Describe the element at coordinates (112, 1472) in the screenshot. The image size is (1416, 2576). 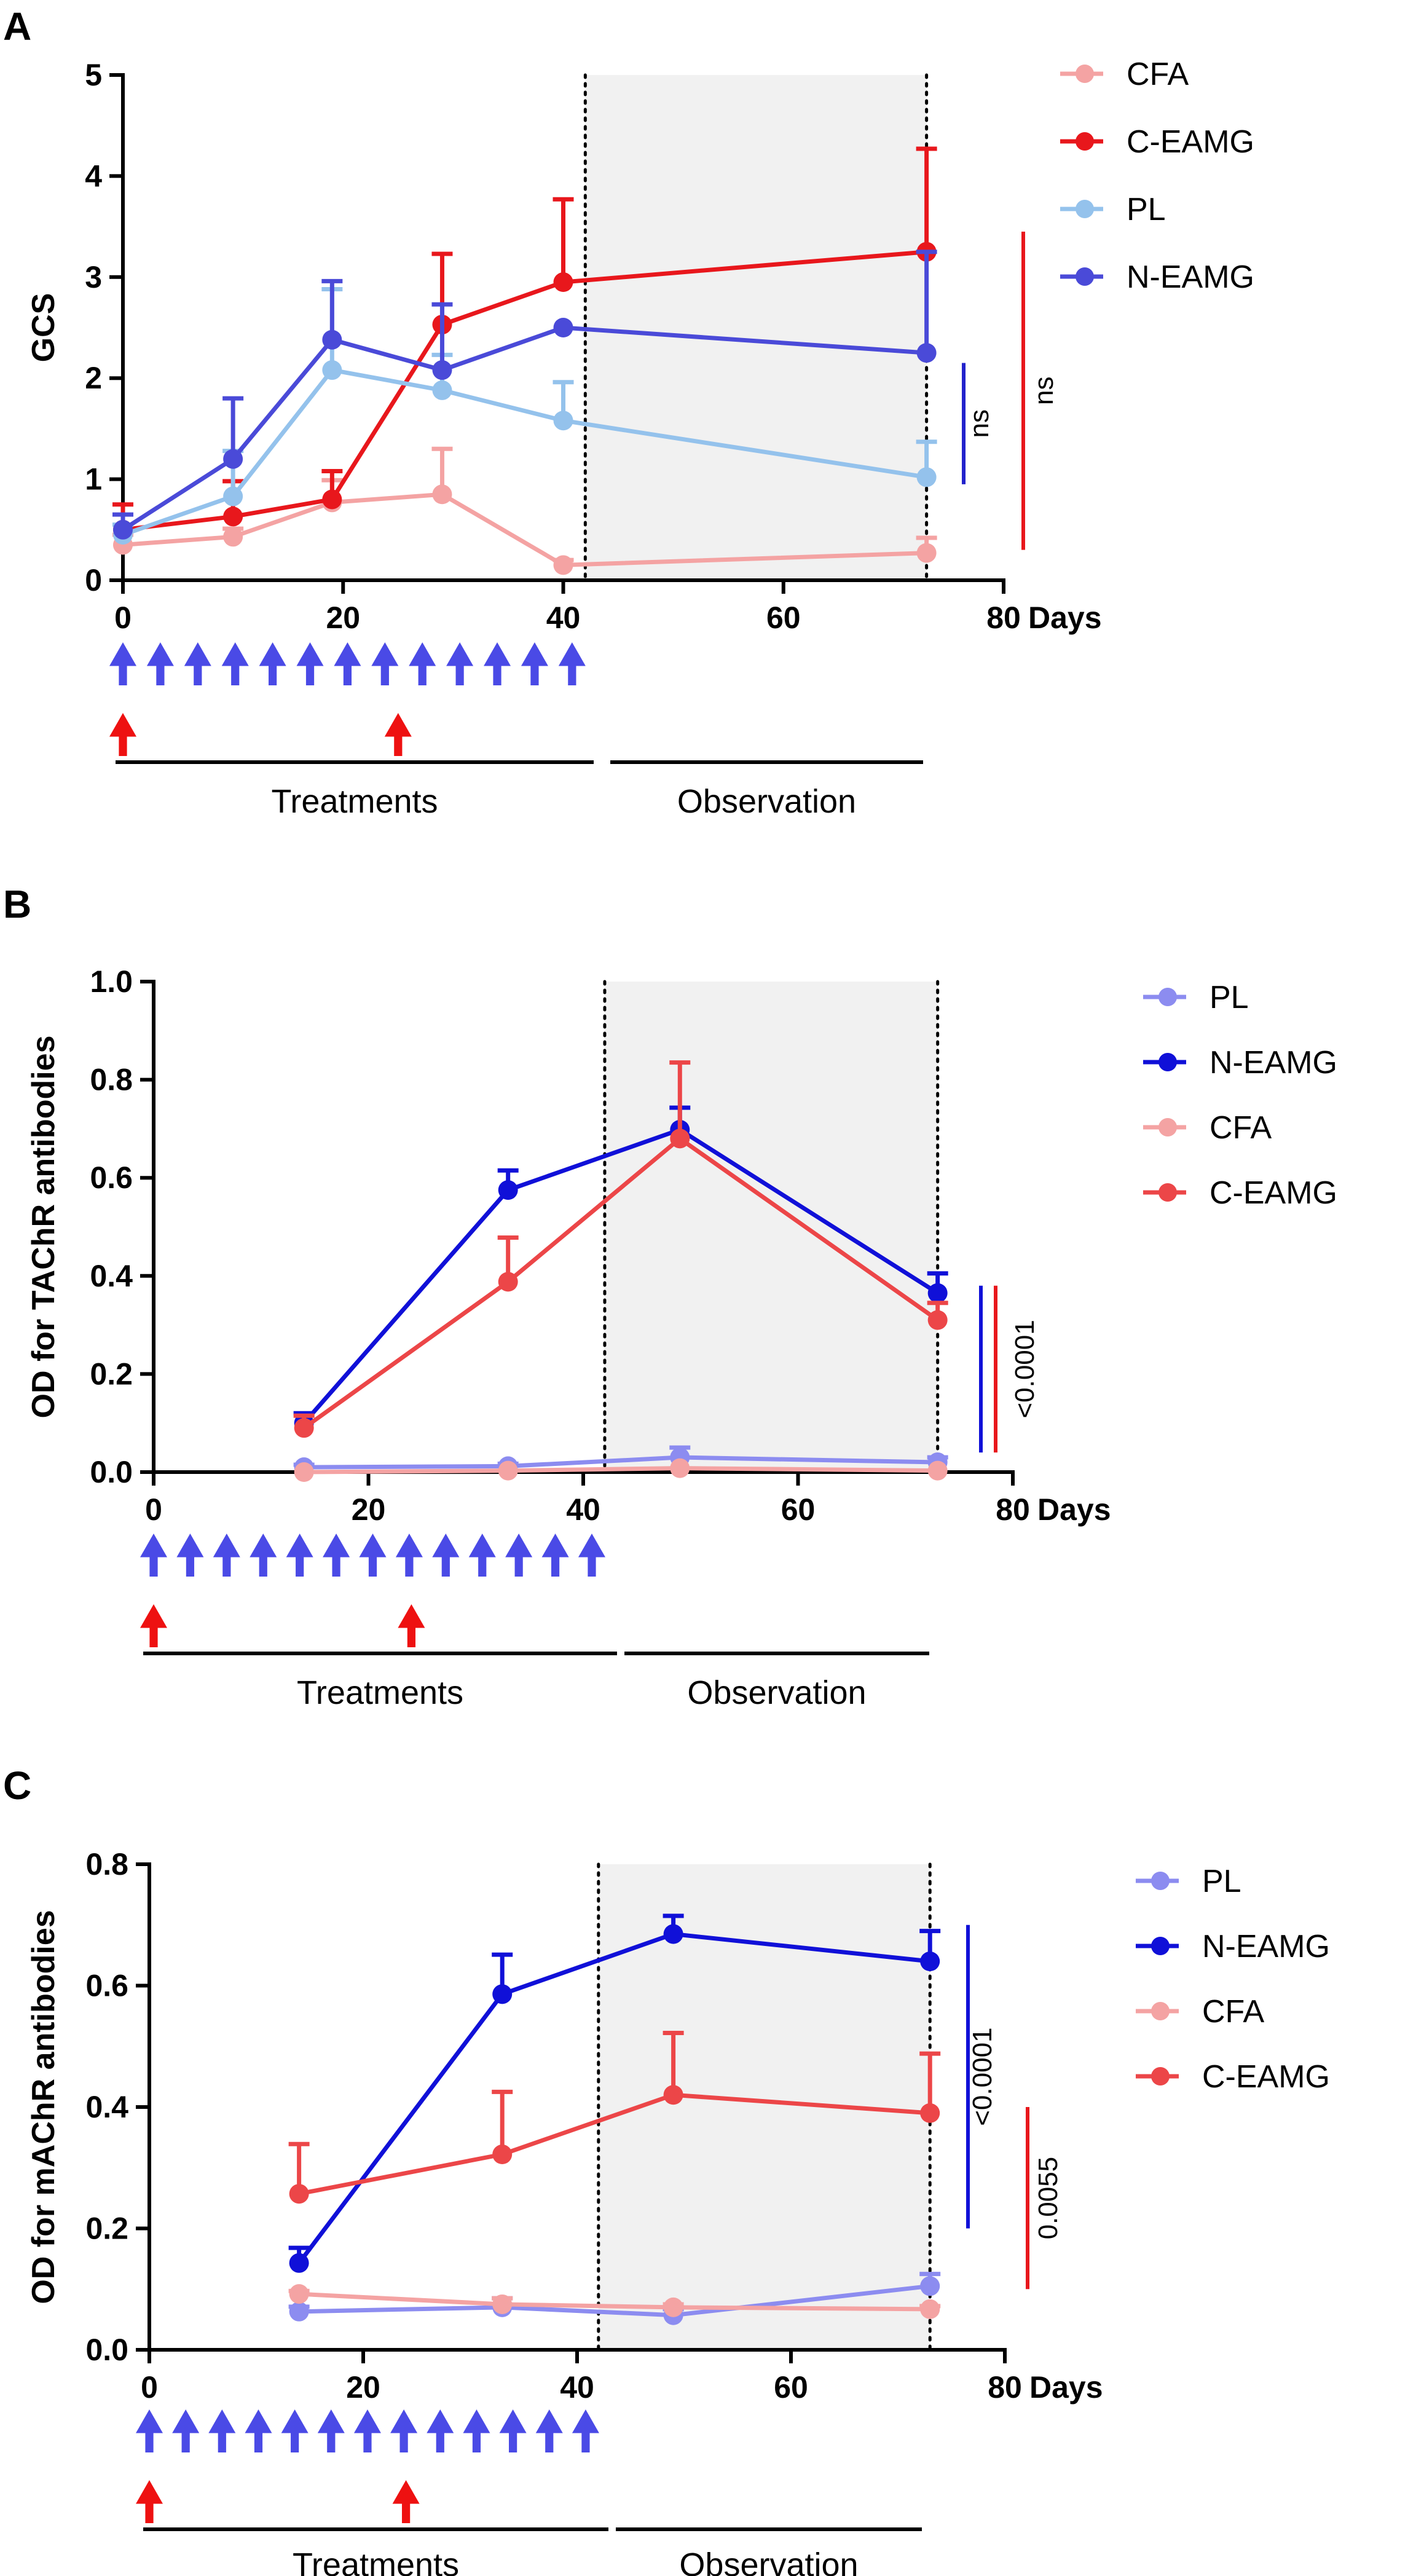
I see `y-tick-label: 0.0` at that location.